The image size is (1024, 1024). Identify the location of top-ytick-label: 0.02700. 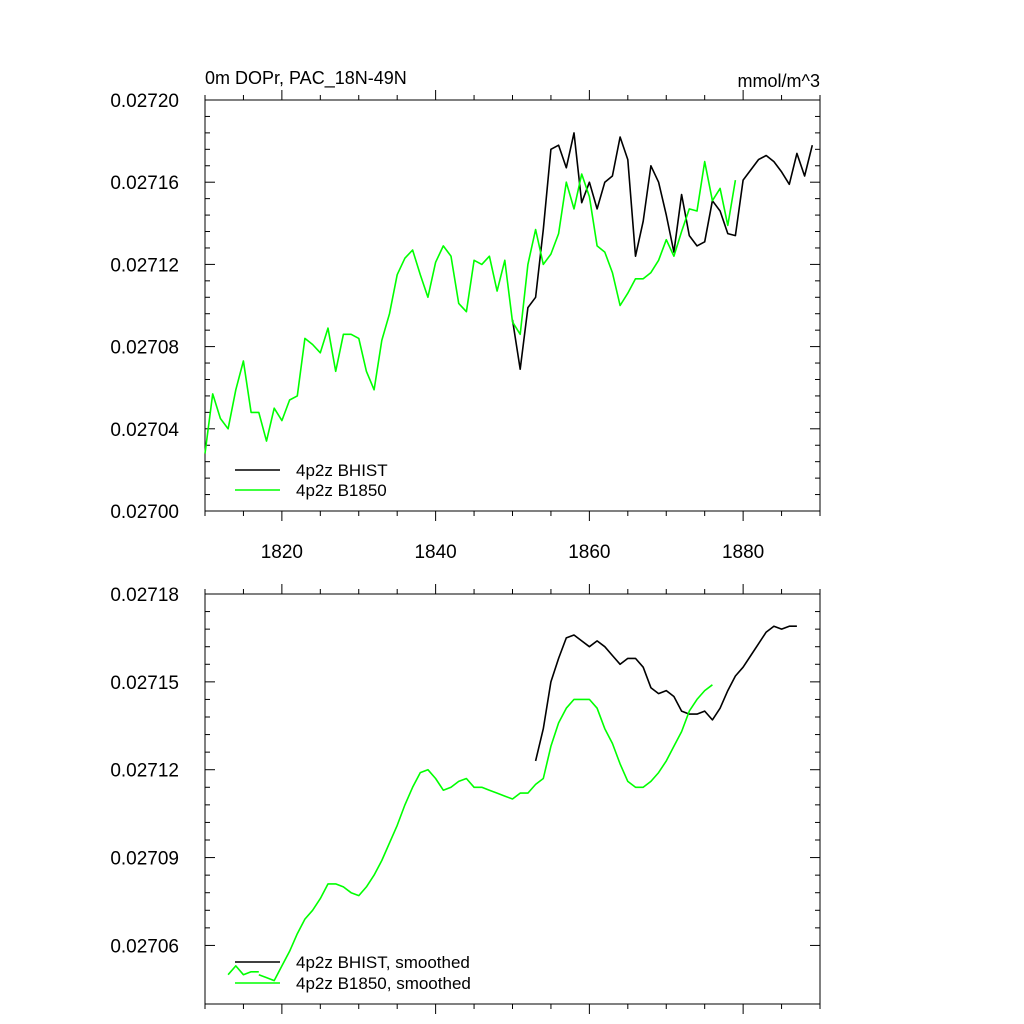
(144, 512).